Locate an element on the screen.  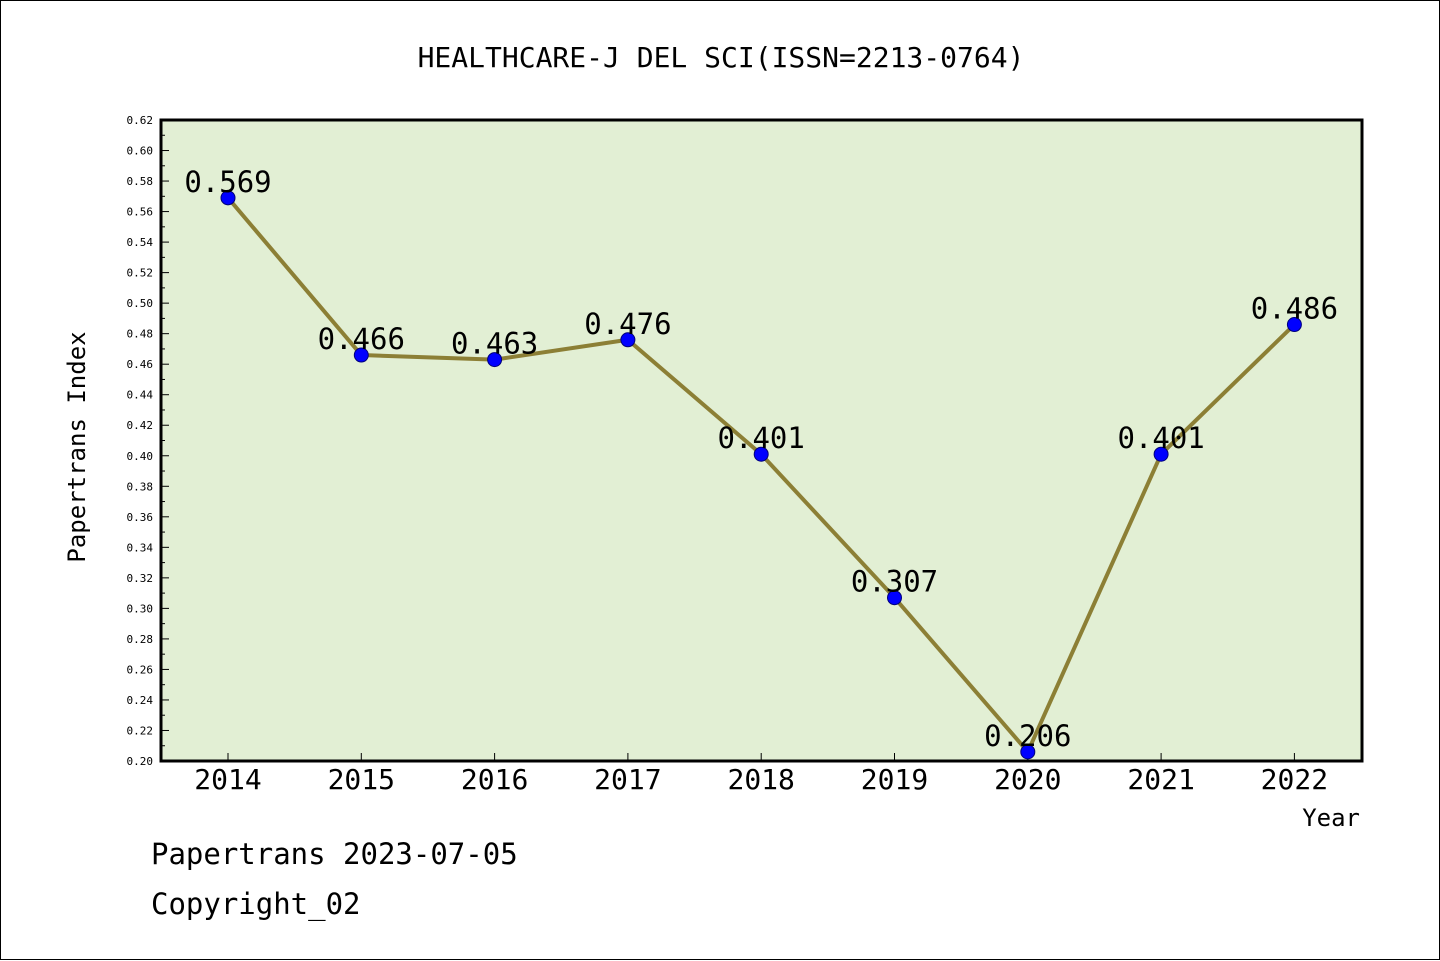
data-label-2018: 0.401 is located at coordinates (761, 438).